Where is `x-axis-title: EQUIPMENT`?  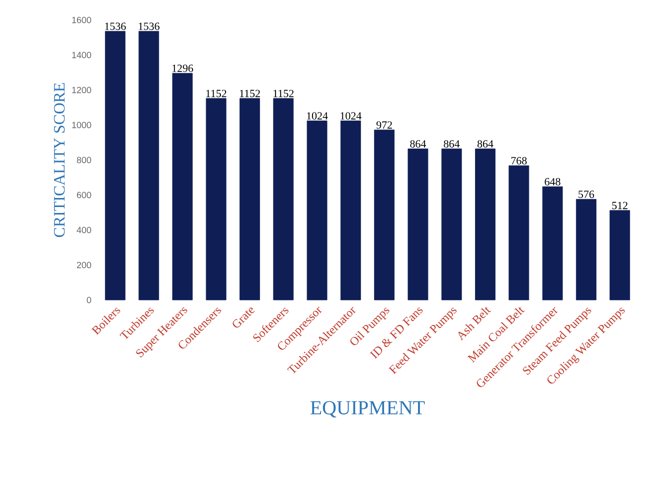
x-axis-title: EQUIPMENT is located at coordinates (367, 409).